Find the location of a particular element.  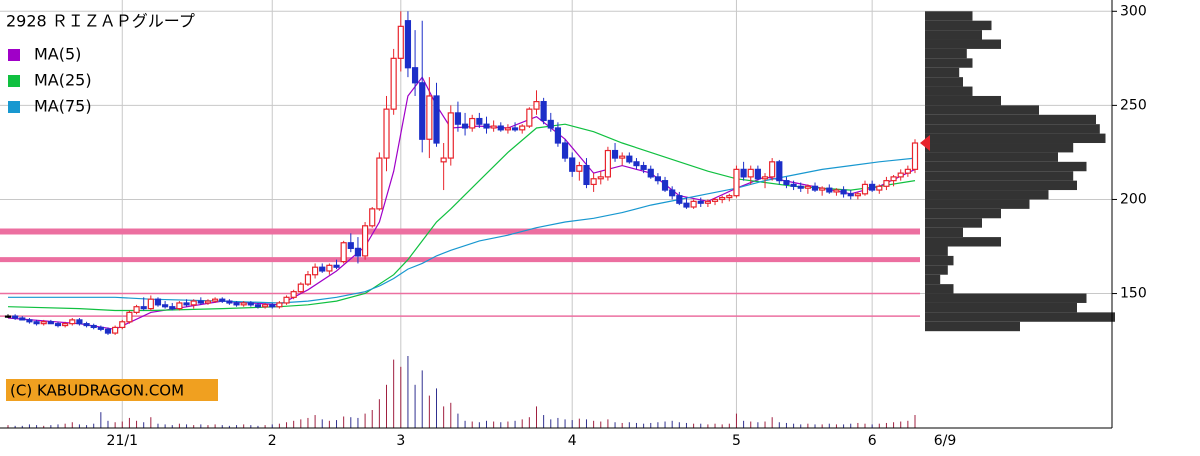

x-tick-label: 6 is located at coordinates (872, 441).